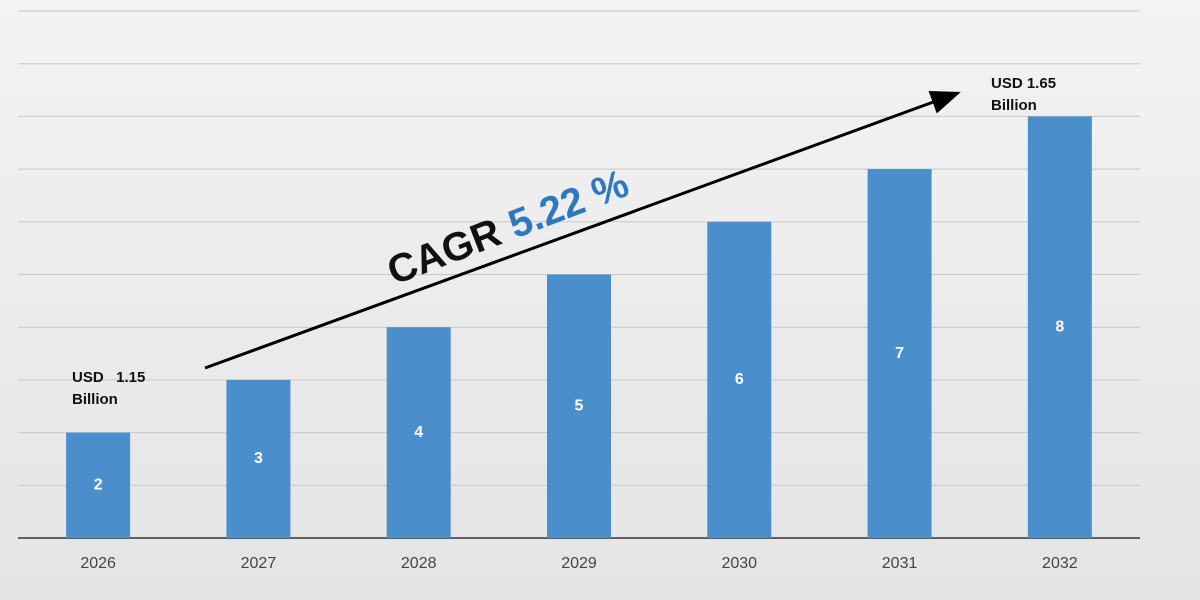  Describe the element at coordinates (259, 563) in the screenshot. I see `x-tick-label: 2027` at that location.